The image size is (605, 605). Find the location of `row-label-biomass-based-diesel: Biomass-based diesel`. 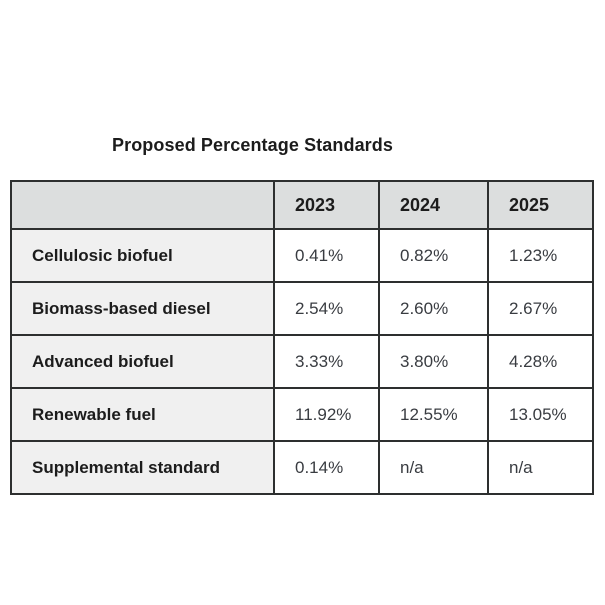

row-label-biomass-based-diesel: Biomass-based diesel is located at coordinates (142, 308).